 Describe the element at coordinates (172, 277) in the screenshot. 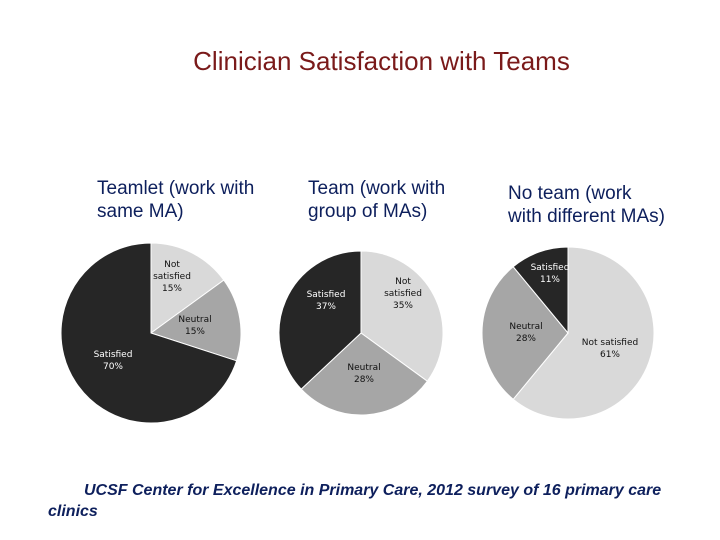

I see `data-label-not-satisfied: Not satisfied 15%` at that location.